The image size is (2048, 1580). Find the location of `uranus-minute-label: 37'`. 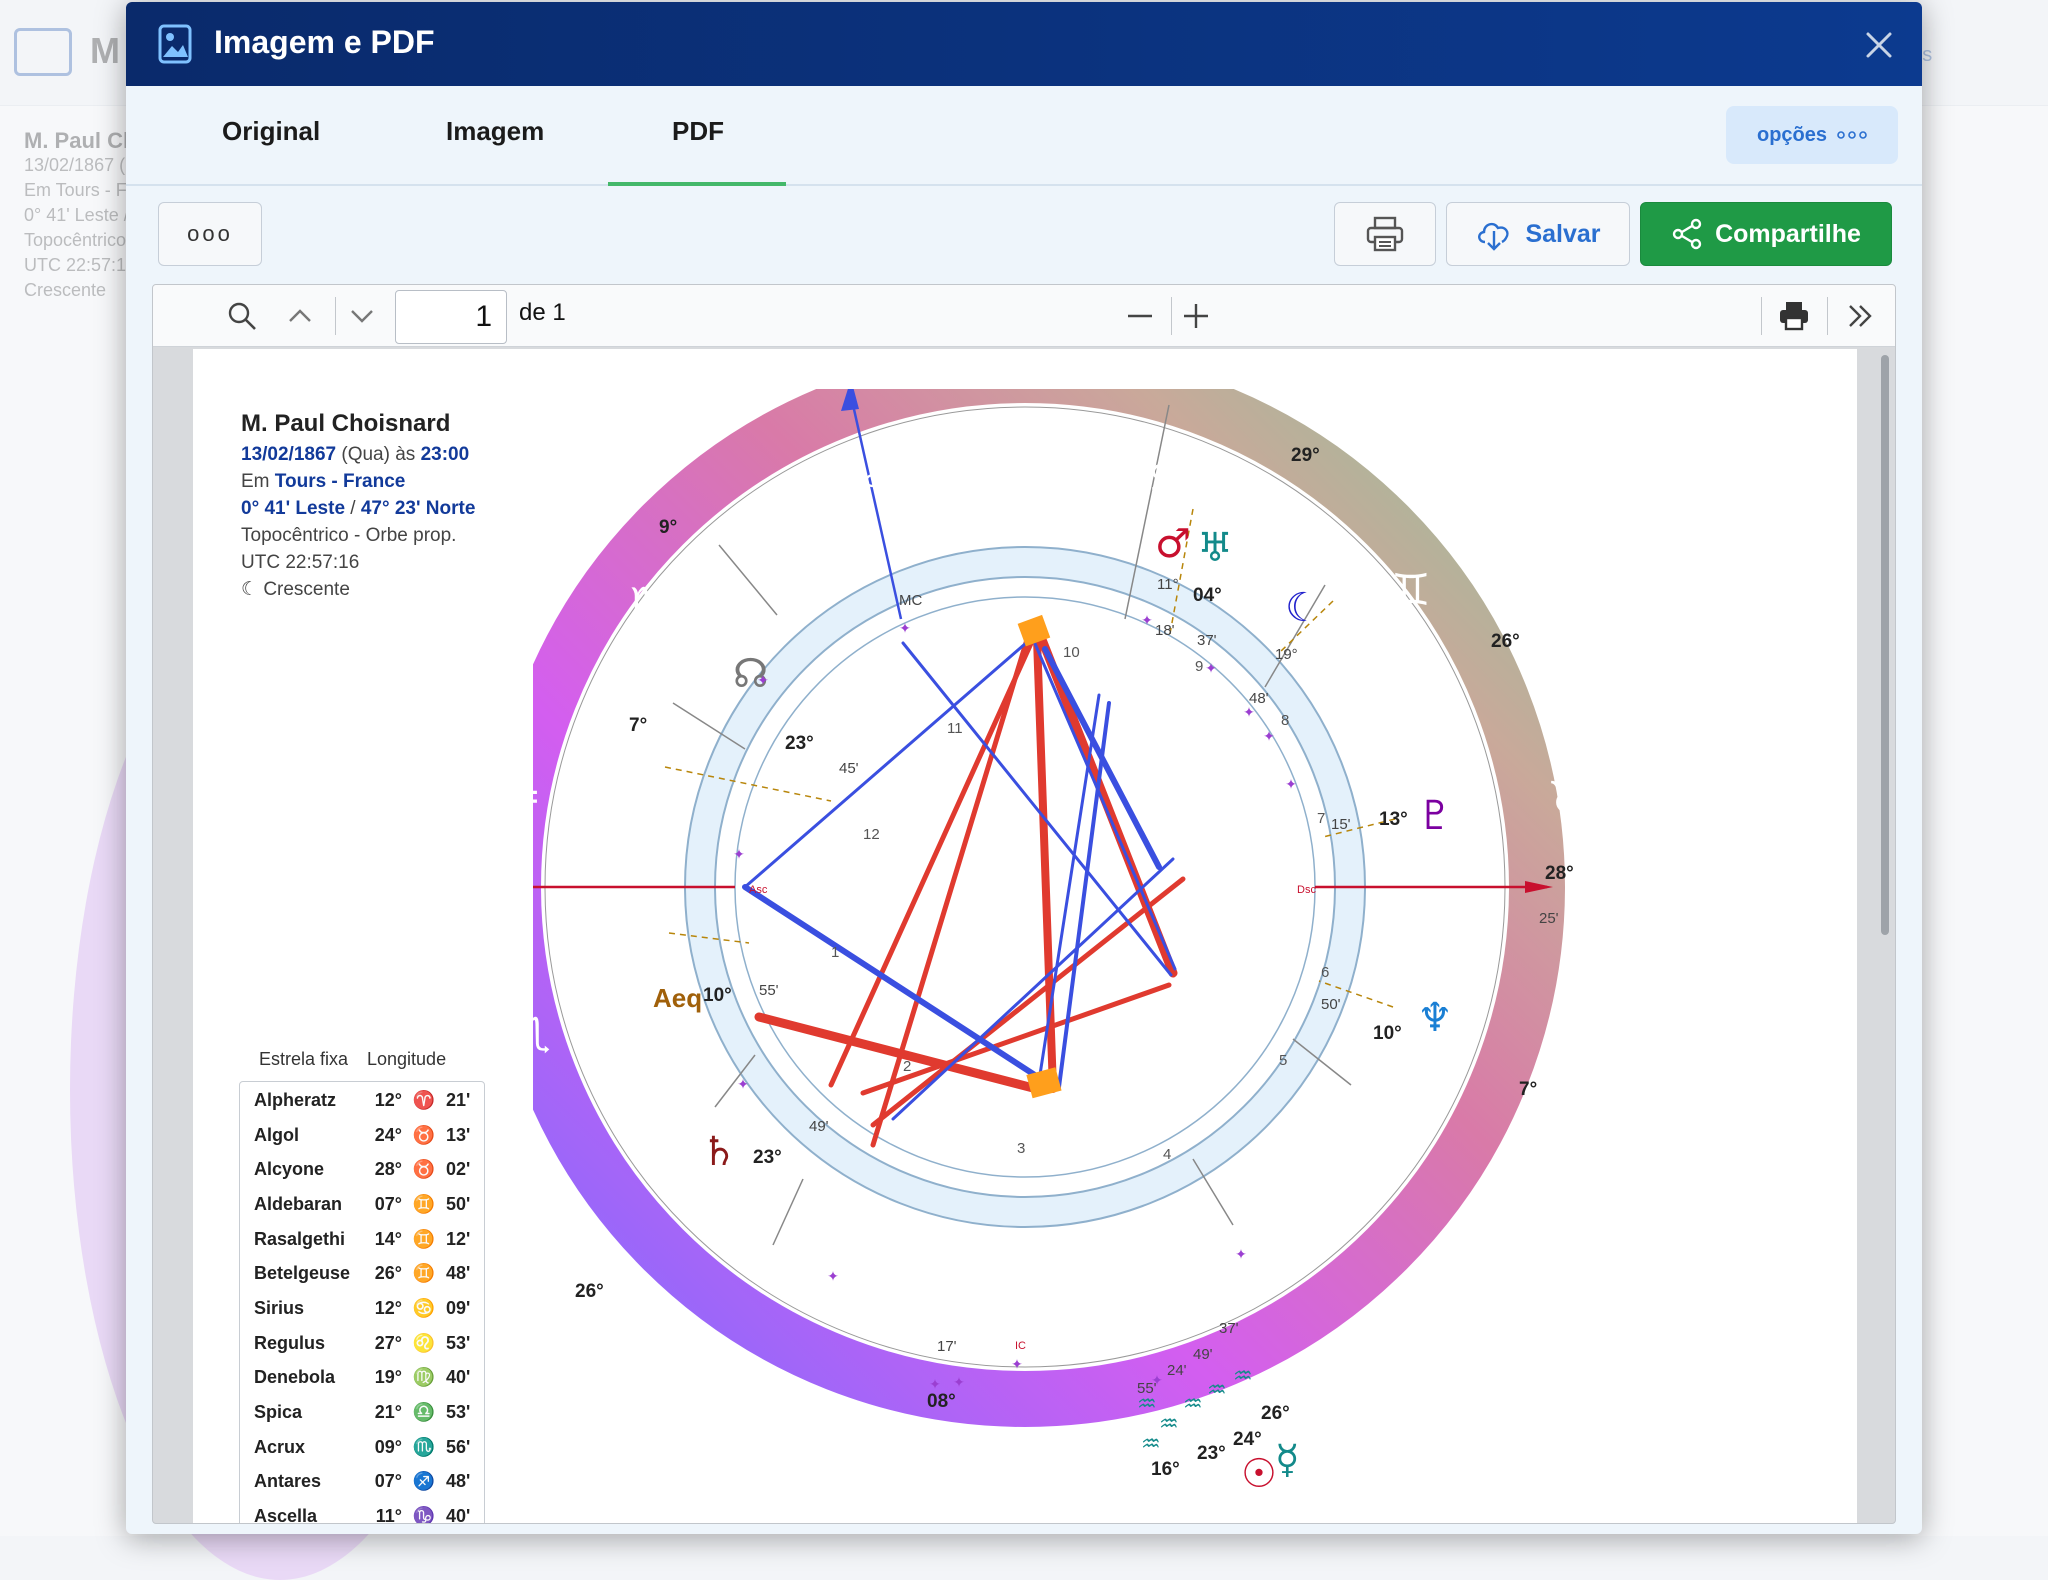

uranus-minute-label: 37' is located at coordinates (1207, 640).